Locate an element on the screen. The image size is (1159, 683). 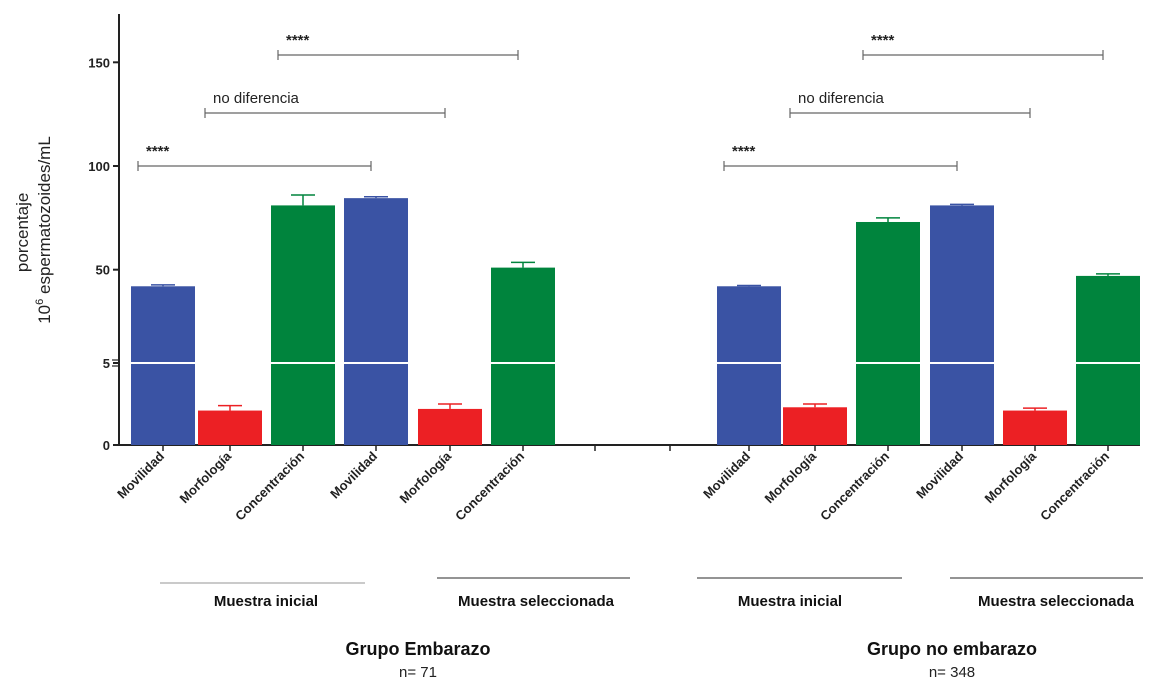
y-tick-label: 0 is located at coordinates (106, 445).